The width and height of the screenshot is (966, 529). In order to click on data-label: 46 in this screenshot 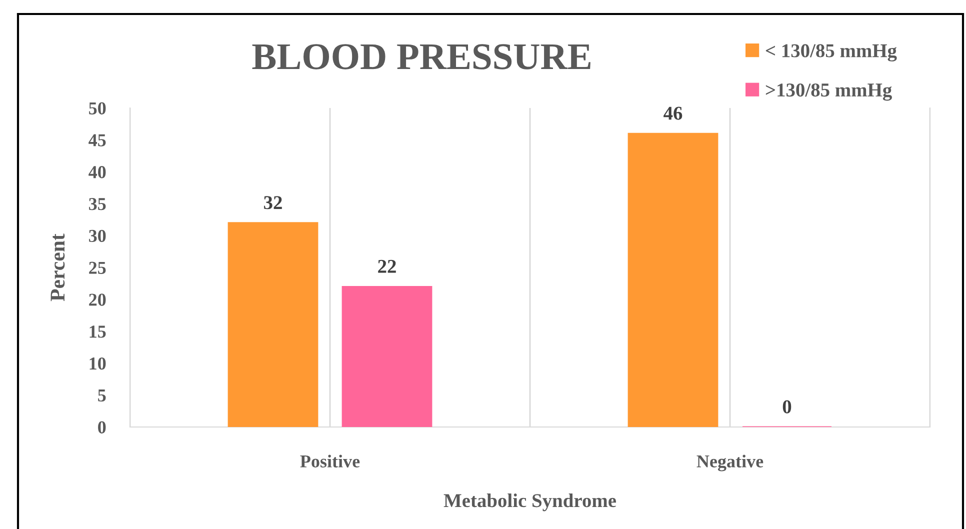, I will do `click(673, 113)`.